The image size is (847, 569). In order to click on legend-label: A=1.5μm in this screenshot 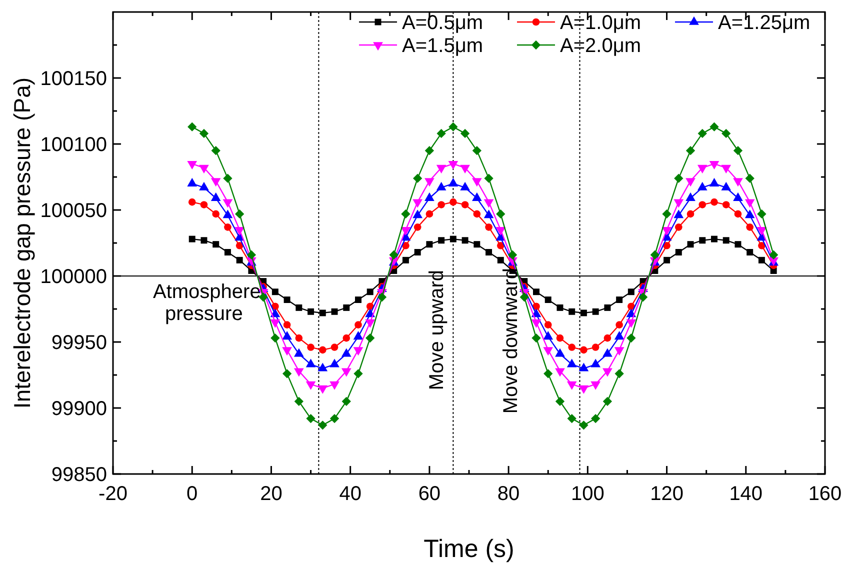, I will do `click(443, 46)`.